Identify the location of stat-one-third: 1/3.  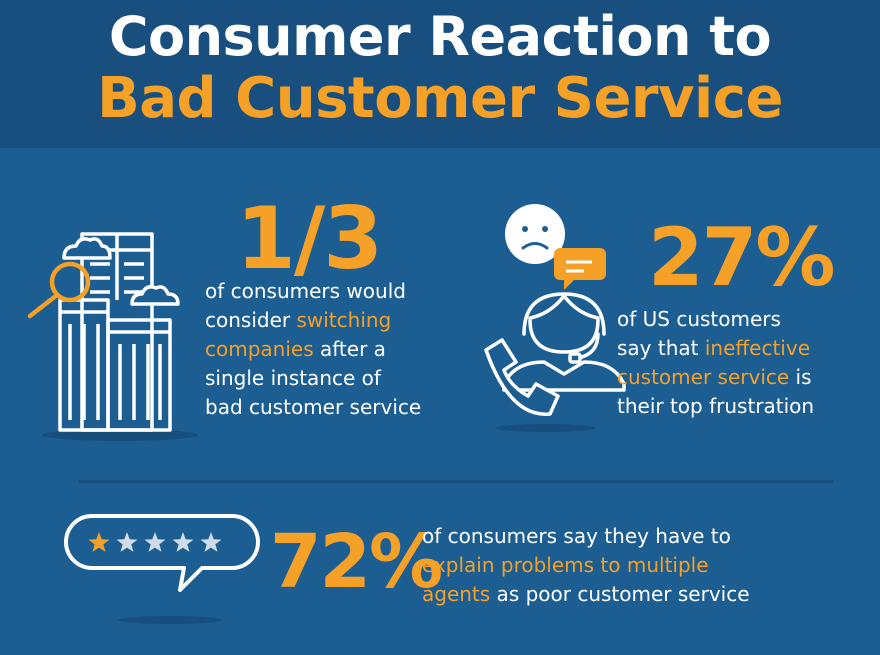
(309, 239).